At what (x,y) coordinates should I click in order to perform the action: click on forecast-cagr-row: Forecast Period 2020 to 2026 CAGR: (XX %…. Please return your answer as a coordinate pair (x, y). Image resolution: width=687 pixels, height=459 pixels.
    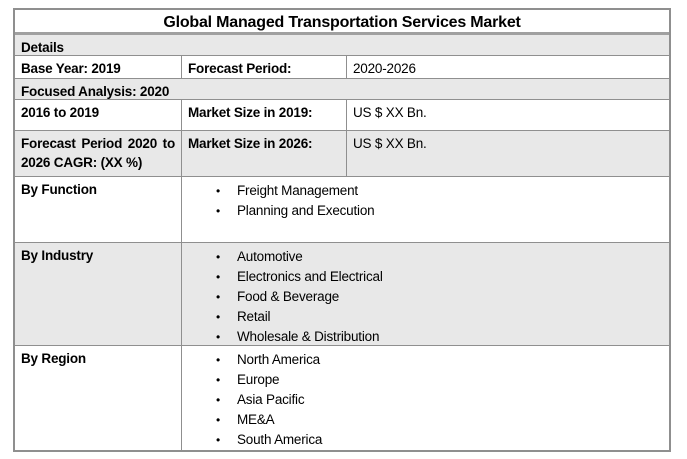
    Looking at the image, I should click on (342, 154).